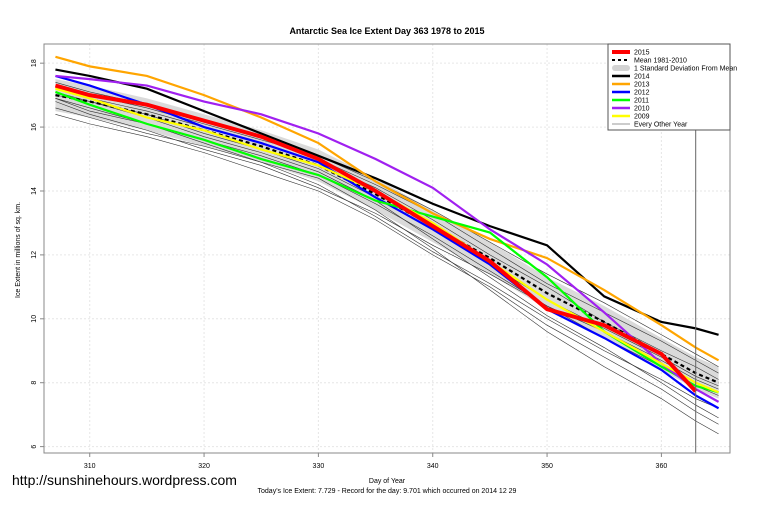 The width and height of the screenshot is (759, 506). Describe the element at coordinates (34, 255) in the screenshot. I see `y-tick-label: 12` at that location.